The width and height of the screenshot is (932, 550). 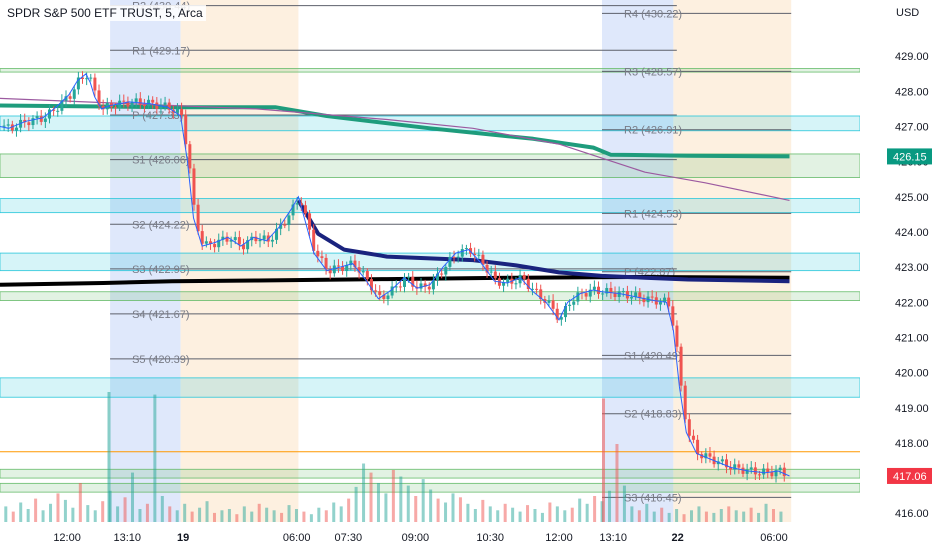 I want to click on moving-average-line, so click(x=543, y=241).